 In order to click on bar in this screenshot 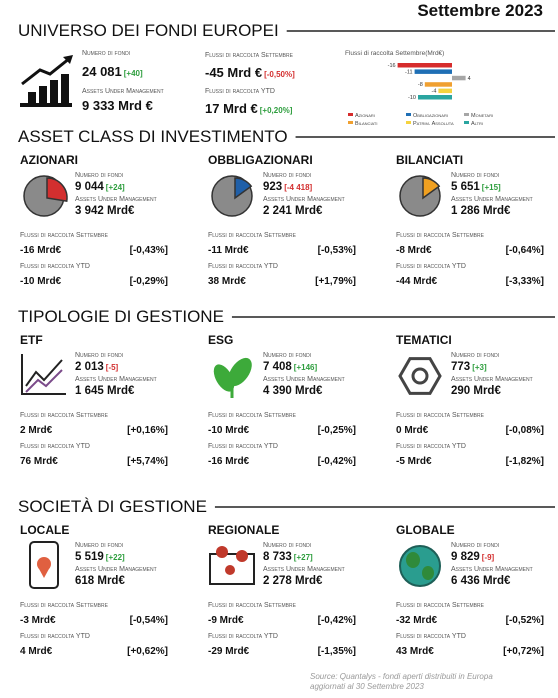, I will do `click(435, 97)`.